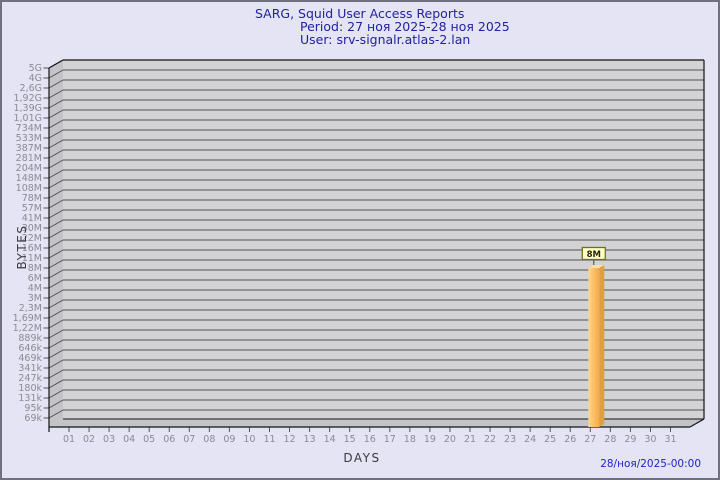 The height and width of the screenshot is (480, 720). Describe the element at coordinates (330, 439) in the screenshot. I see `x-axis-tick-label: 14` at that location.